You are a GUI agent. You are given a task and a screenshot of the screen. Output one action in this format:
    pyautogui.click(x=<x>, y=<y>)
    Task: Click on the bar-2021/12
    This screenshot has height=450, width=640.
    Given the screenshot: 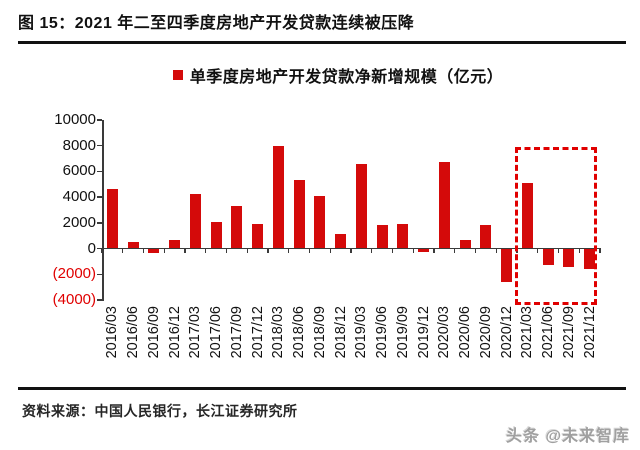 What is the action you would take?
    pyautogui.click(x=590, y=259)
    